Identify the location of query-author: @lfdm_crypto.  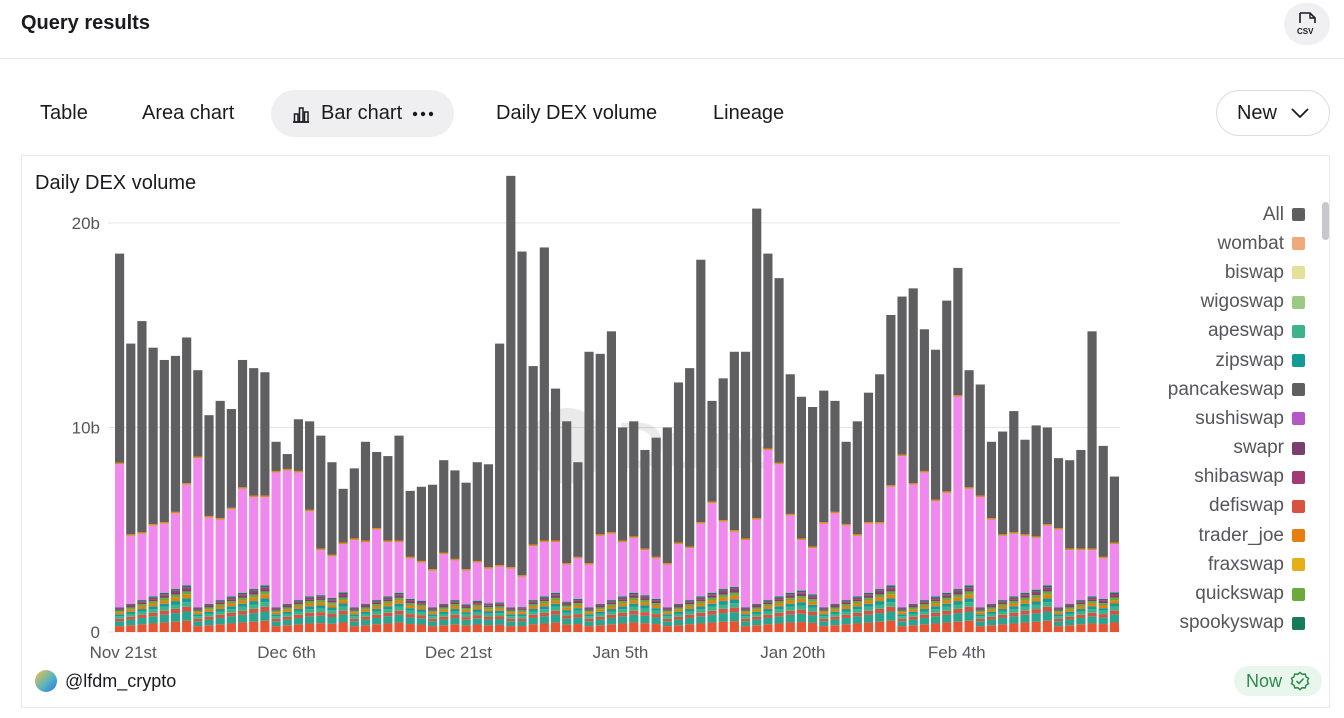
(105, 681).